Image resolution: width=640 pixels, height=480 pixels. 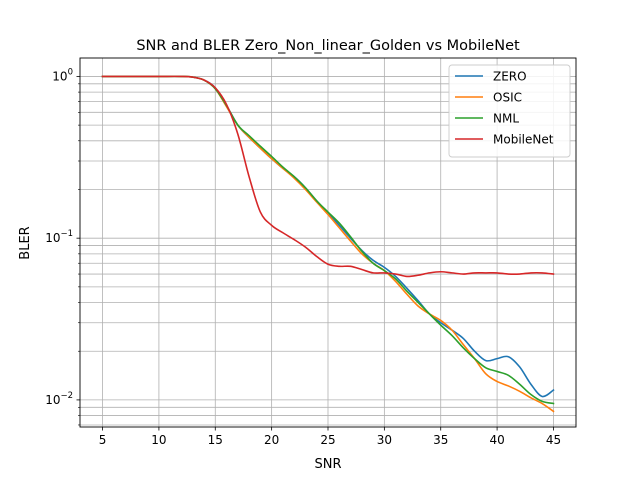 I want to click on y-tick-label: 10⁰, so click(x=62, y=75).